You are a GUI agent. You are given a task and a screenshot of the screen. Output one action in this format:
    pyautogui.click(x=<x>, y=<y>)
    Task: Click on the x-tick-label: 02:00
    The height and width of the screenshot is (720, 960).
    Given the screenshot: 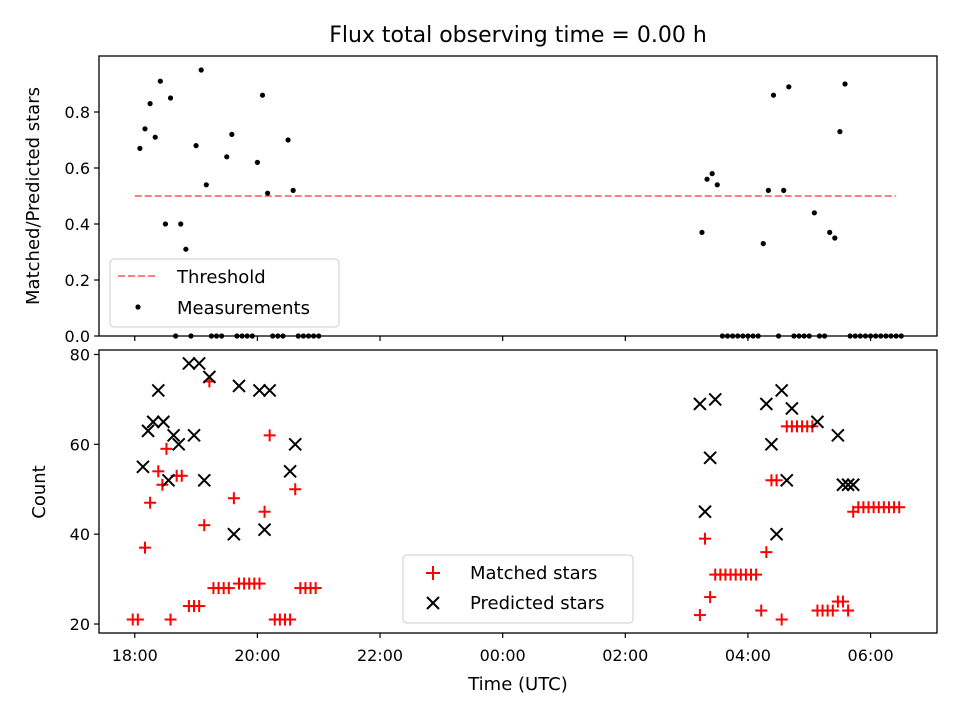 What is the action you would take?
    pyautogui.click(x=625, y=655)
    